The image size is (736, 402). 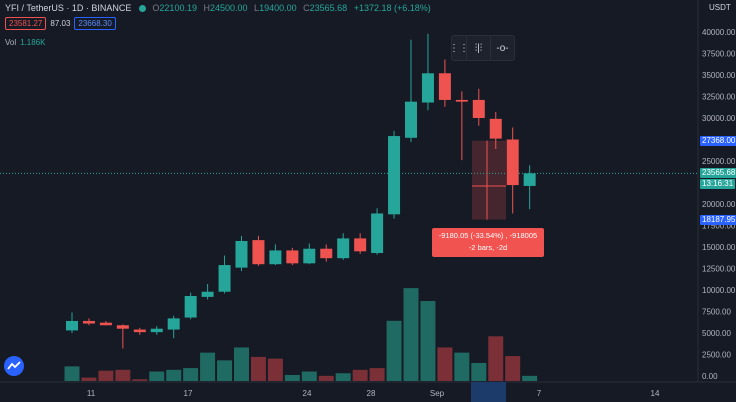 What do you see at coordinates (719, 290) in the screenshot?
I see `price-axis-tick: 10000.00` at bounding box center [719, 290].